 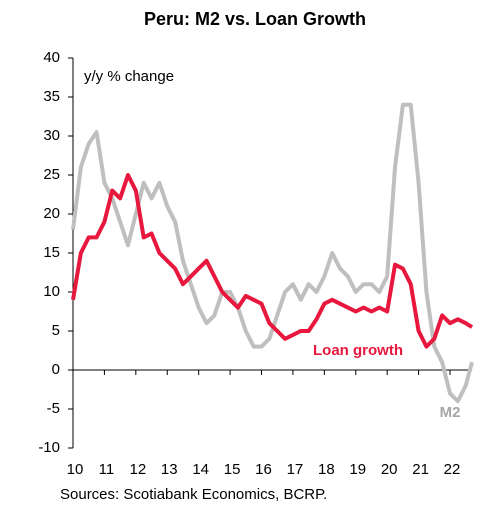 I want to click on y-tick-label: 40, so click(x=51, y=57).